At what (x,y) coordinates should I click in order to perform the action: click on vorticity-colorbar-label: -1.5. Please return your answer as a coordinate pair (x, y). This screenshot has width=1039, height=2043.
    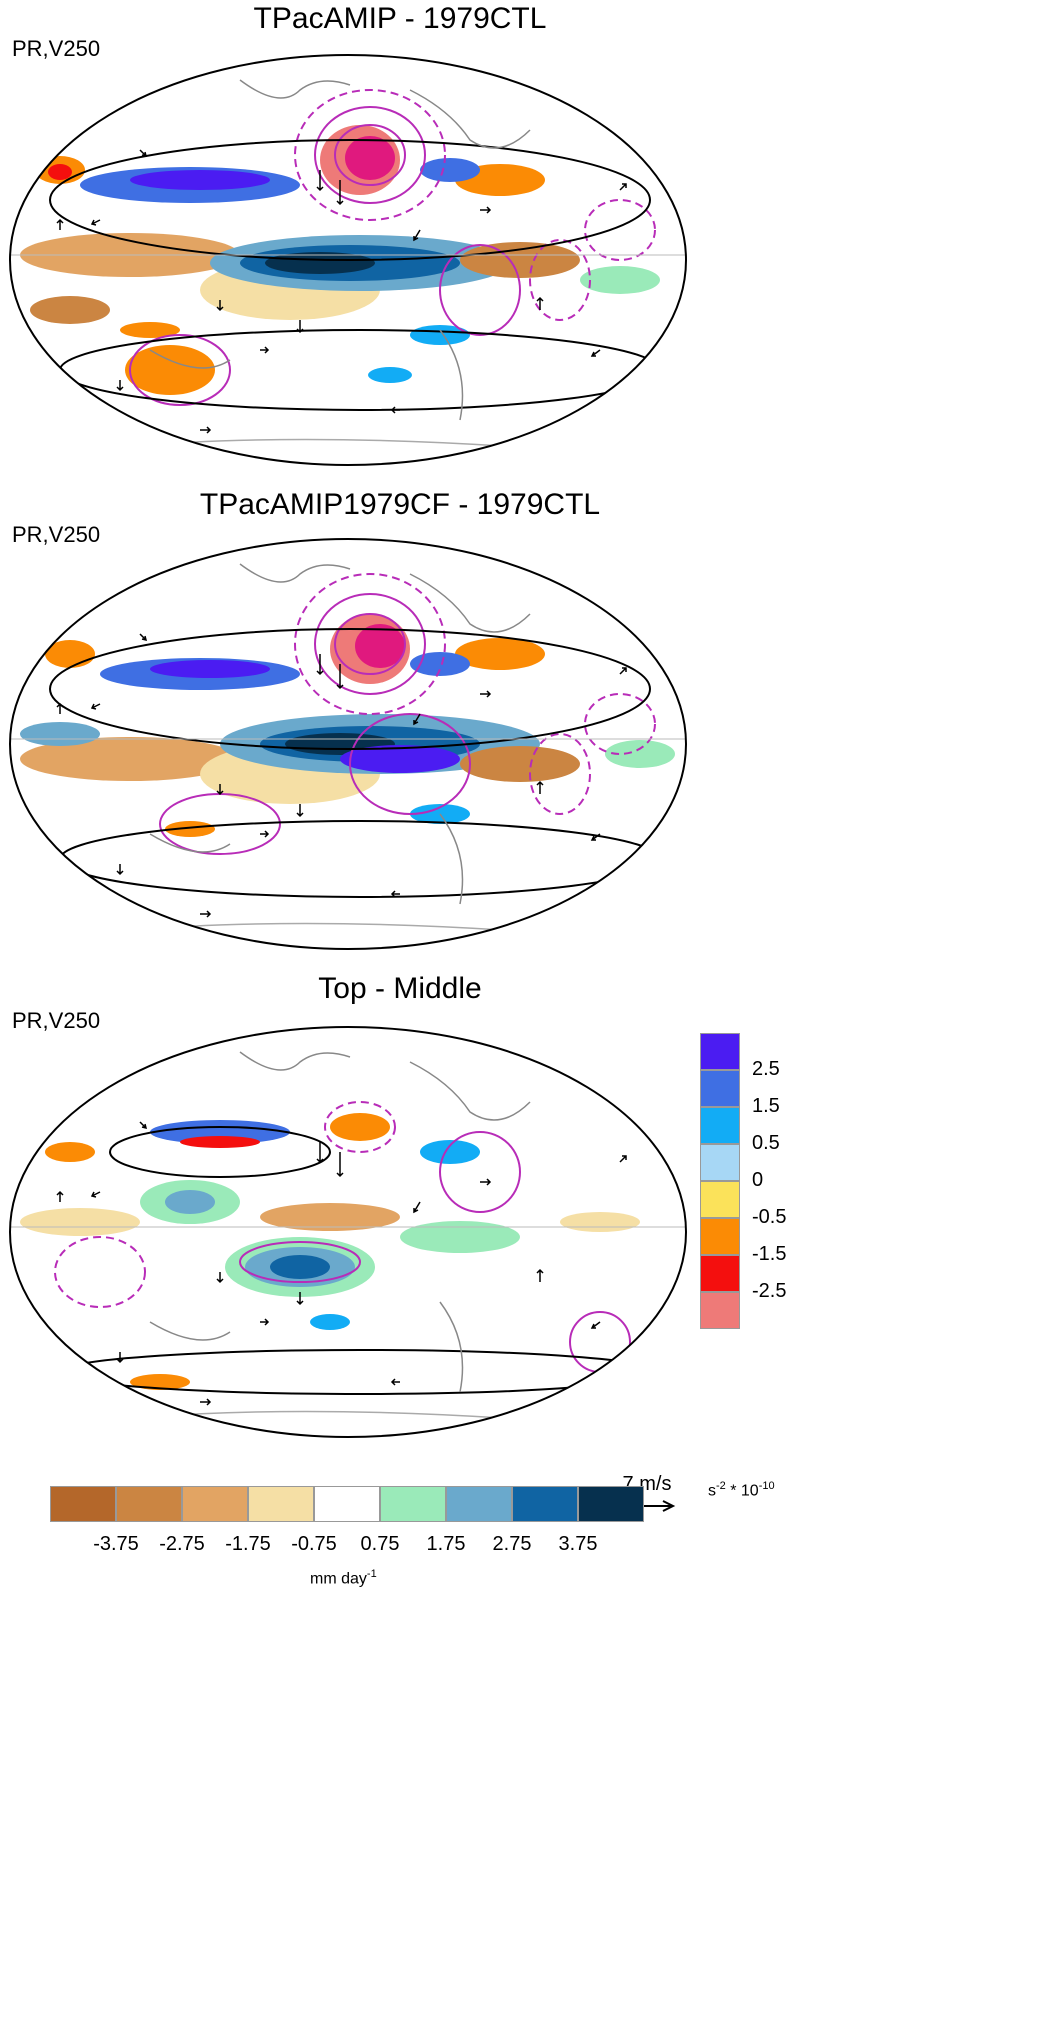
    Looking at the image, I should click on (769, 1254).